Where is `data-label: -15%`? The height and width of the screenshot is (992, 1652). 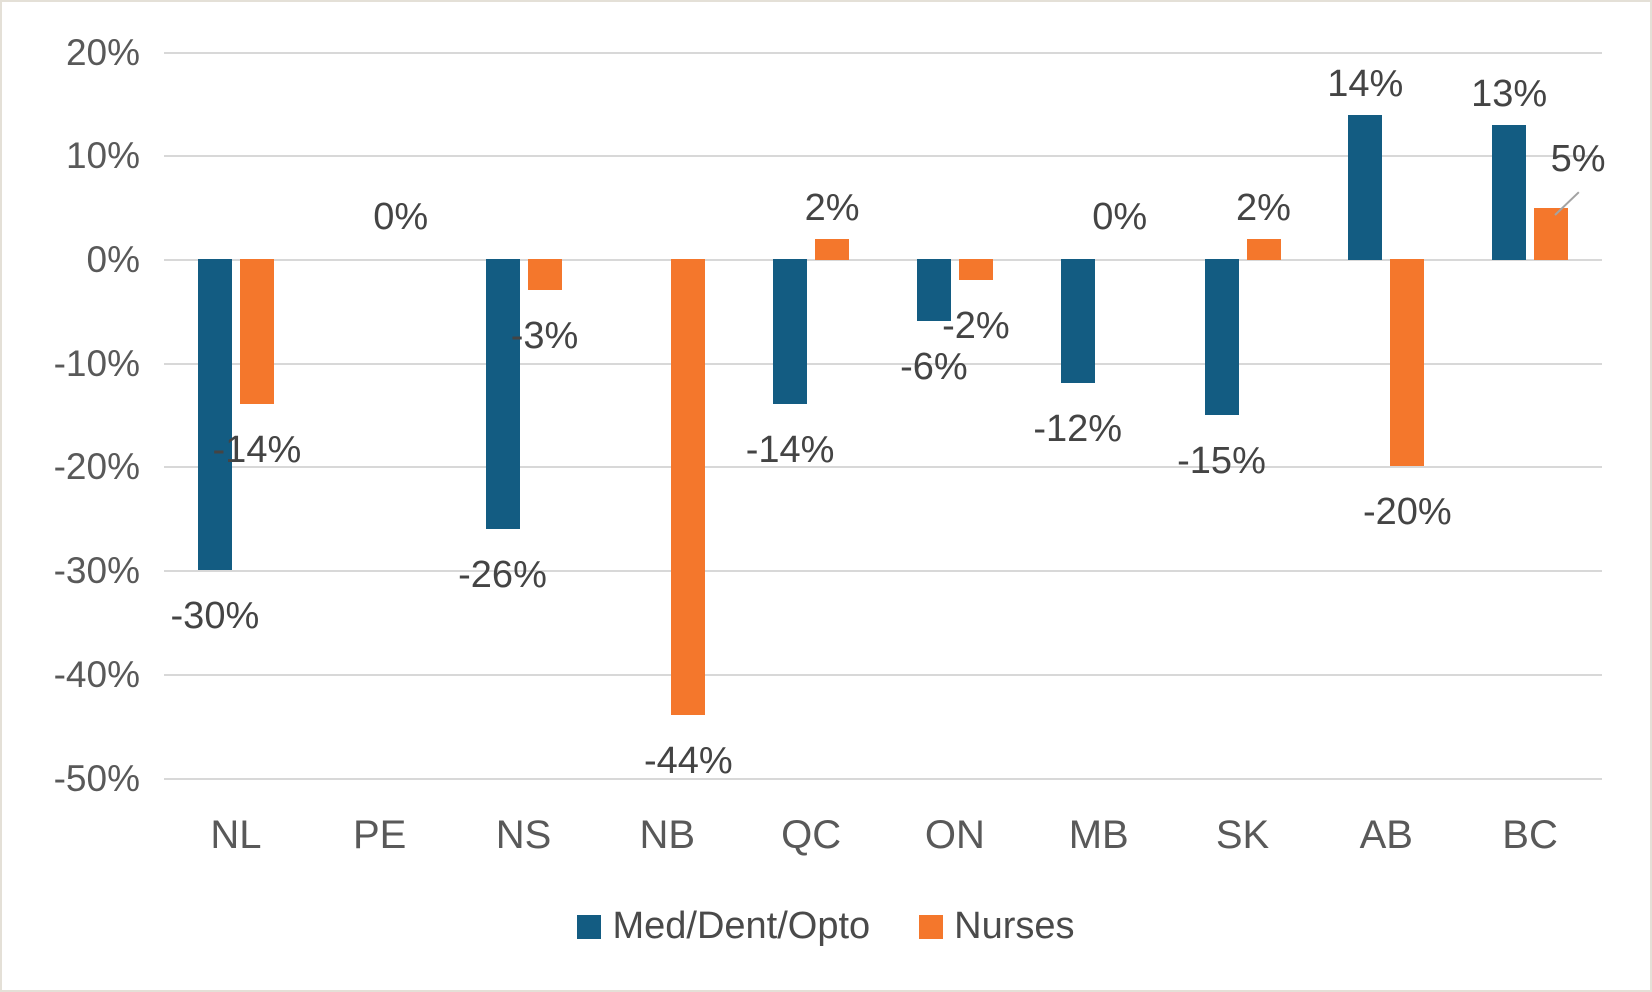 data-label: -15% is located at coordinates (1221, 460).